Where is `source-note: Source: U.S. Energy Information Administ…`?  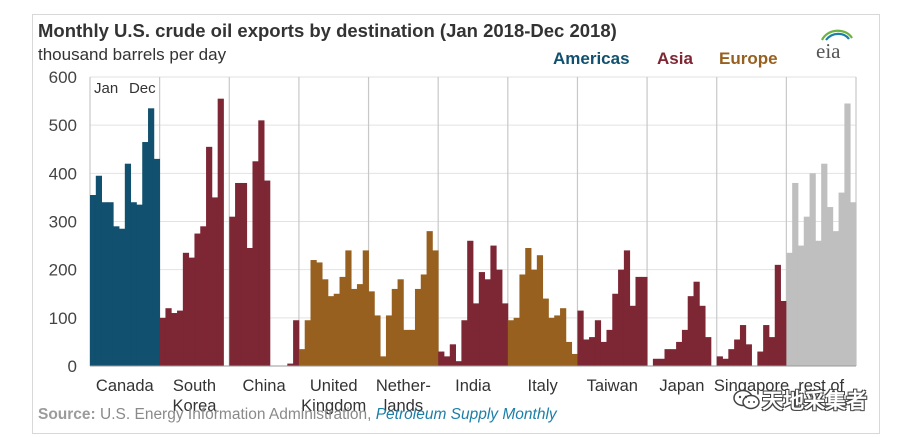 source-note: Source: U.S. Energy Information Administ… is located at coordinates (297, 415).